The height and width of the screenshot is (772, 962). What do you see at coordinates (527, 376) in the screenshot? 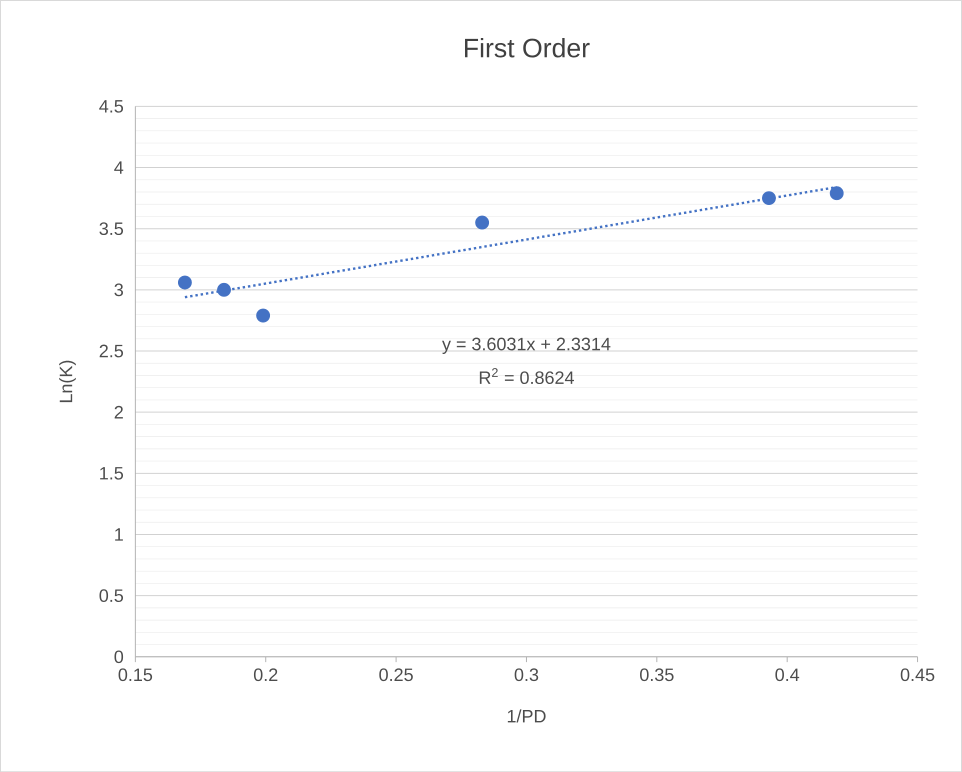
I see `annotation: R$^{2}$ = 0.8624` at bounding box center [527, 376].